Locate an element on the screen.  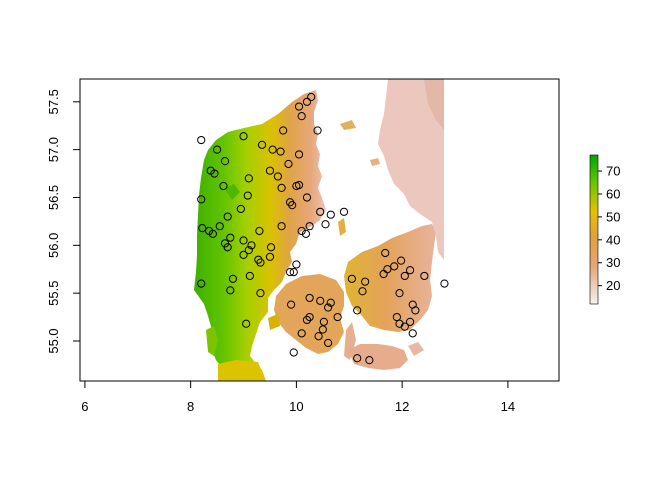
colorbar-ramp is located at coordinates (594, 229).